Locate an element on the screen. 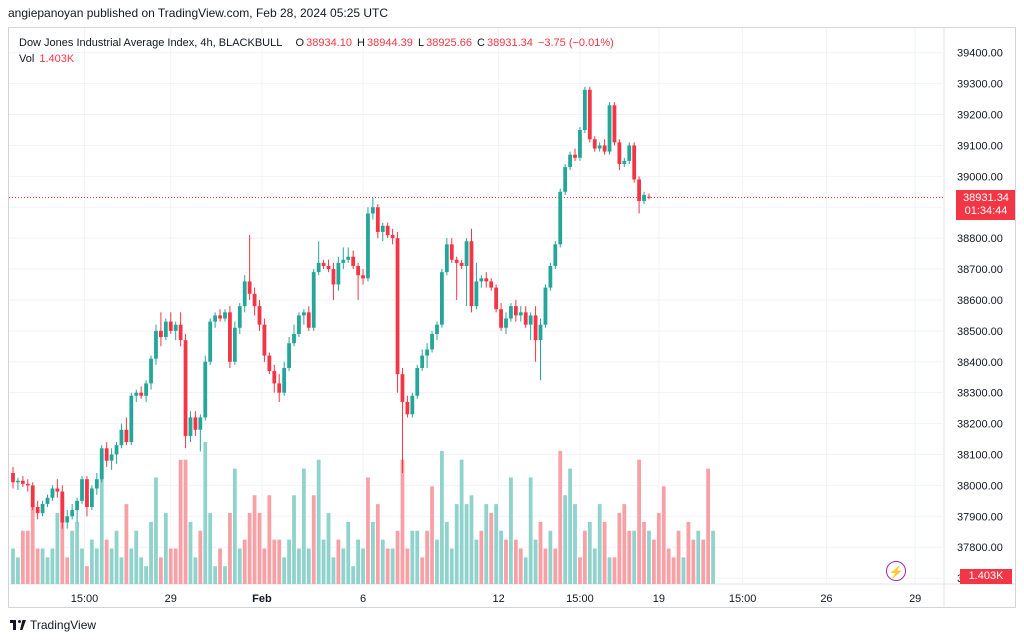 The height and width of the screenshot is (643, 1024). y-tick-label: 39000.00 is located at coordinates (980, 177).